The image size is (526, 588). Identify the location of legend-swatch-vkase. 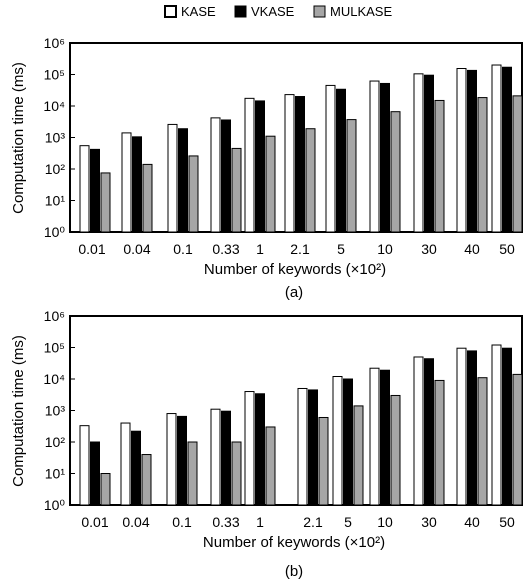
(240, 11).